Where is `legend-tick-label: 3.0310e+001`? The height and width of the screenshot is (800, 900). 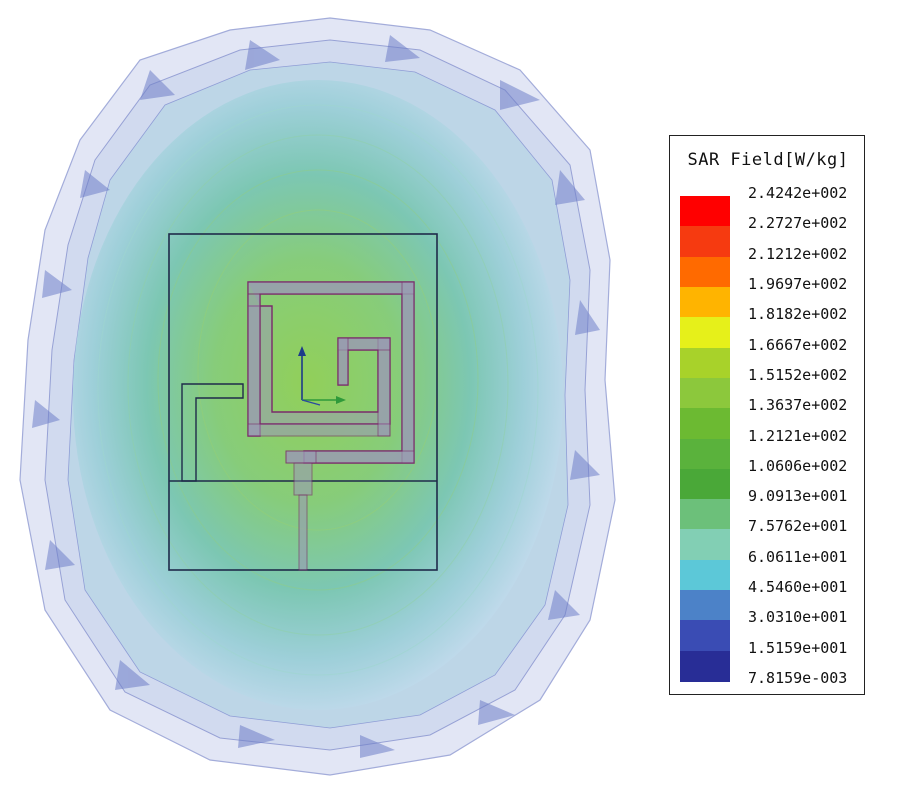 legend-tick-label: 3.0310e+001 is located at coordinates (798, 617).